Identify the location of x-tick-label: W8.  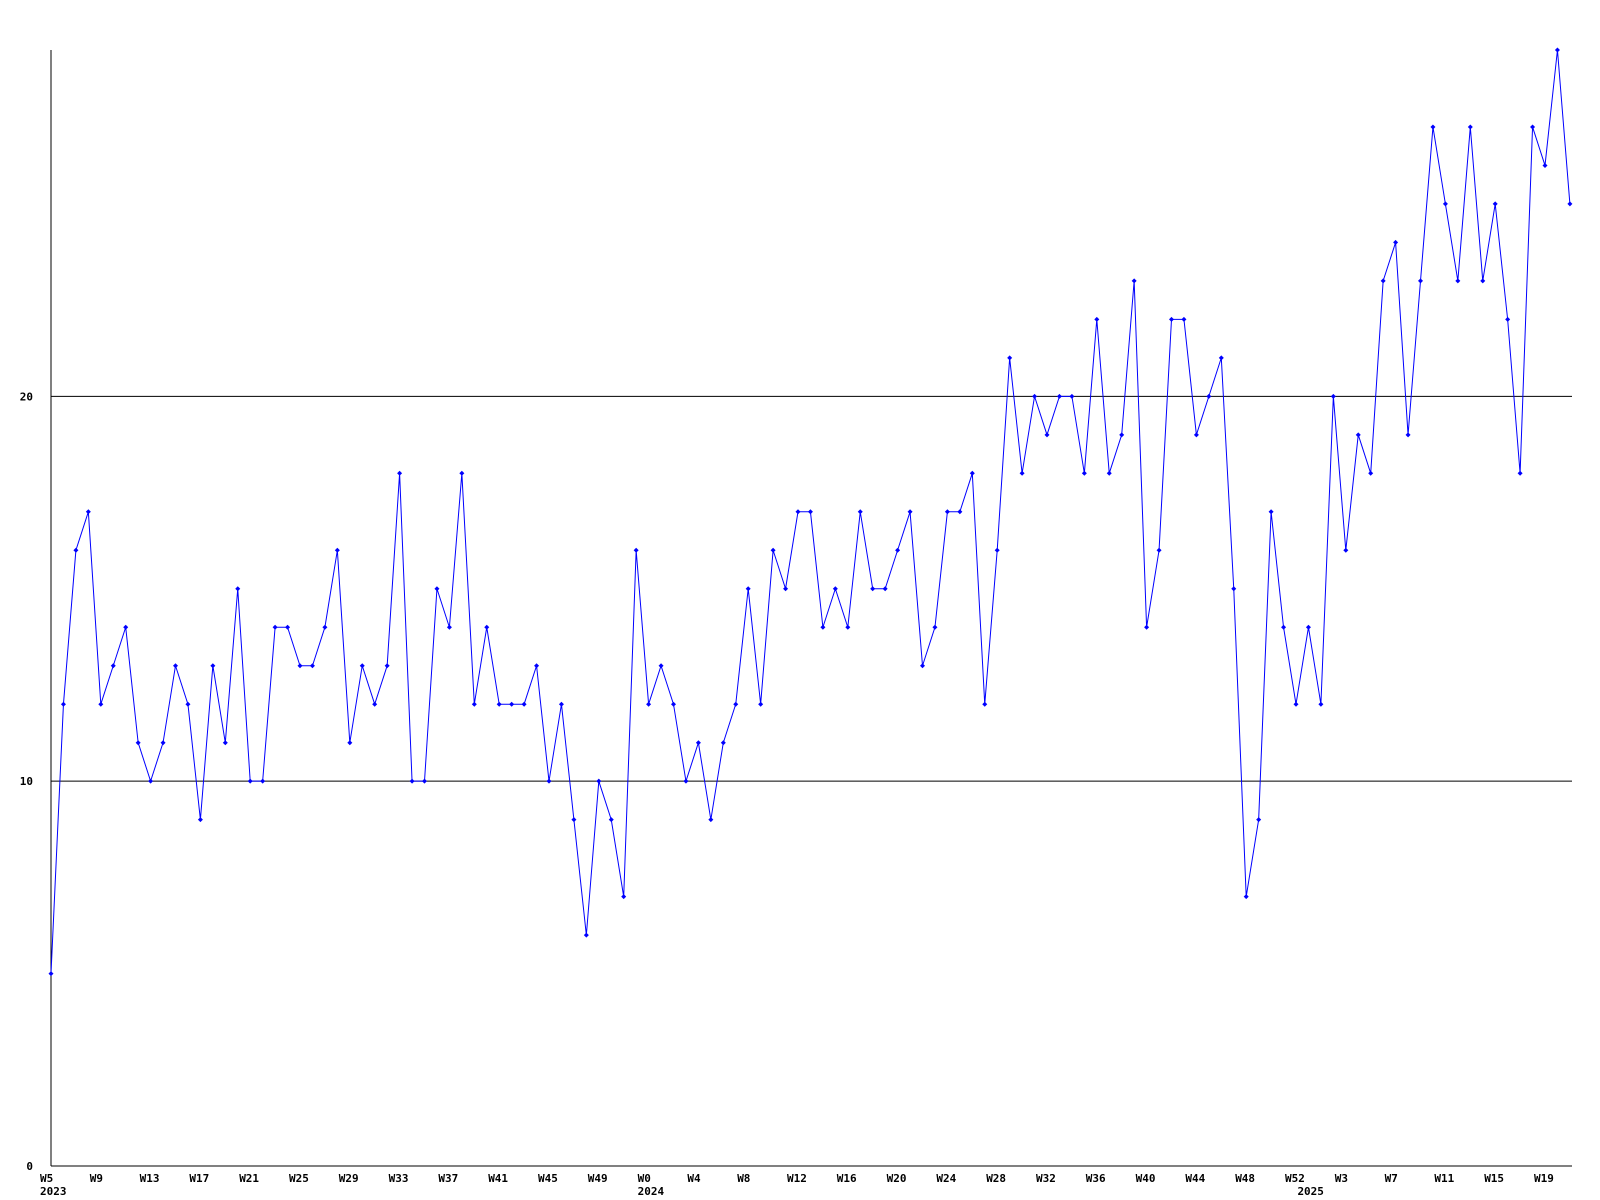
(743, 1178).